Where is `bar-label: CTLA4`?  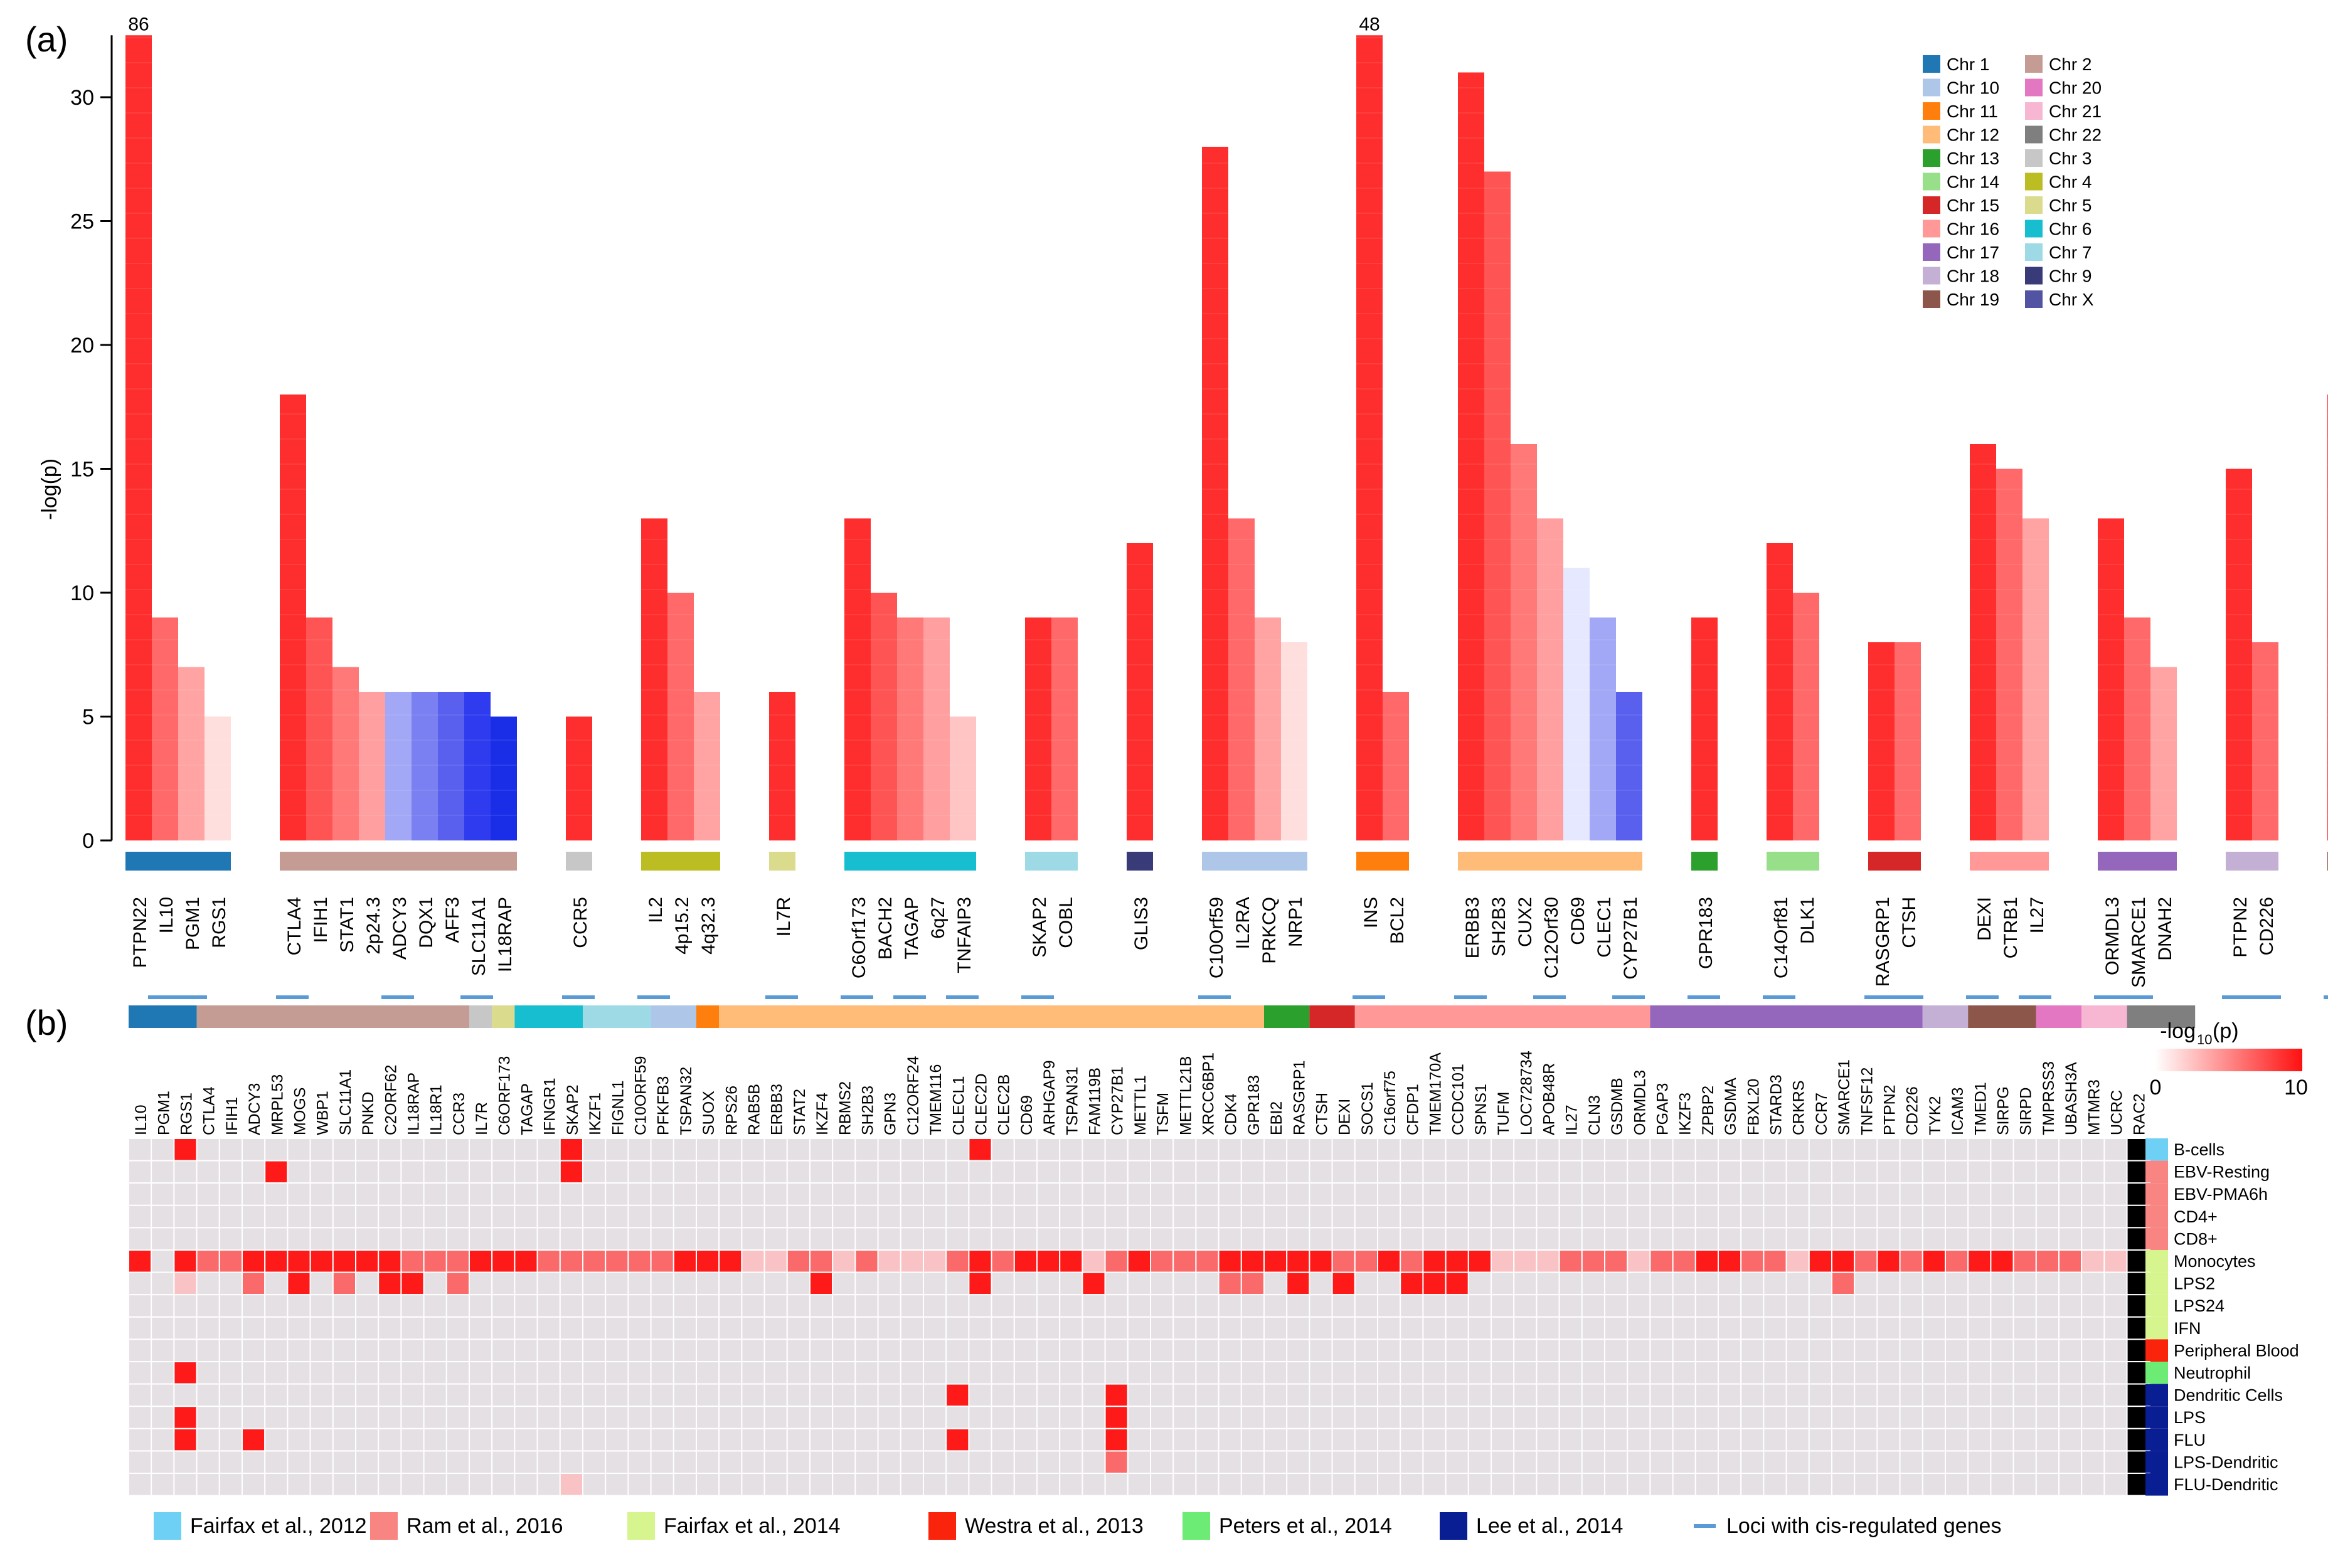
bar-label: CTLA4 is located at coordinates (294, 926).